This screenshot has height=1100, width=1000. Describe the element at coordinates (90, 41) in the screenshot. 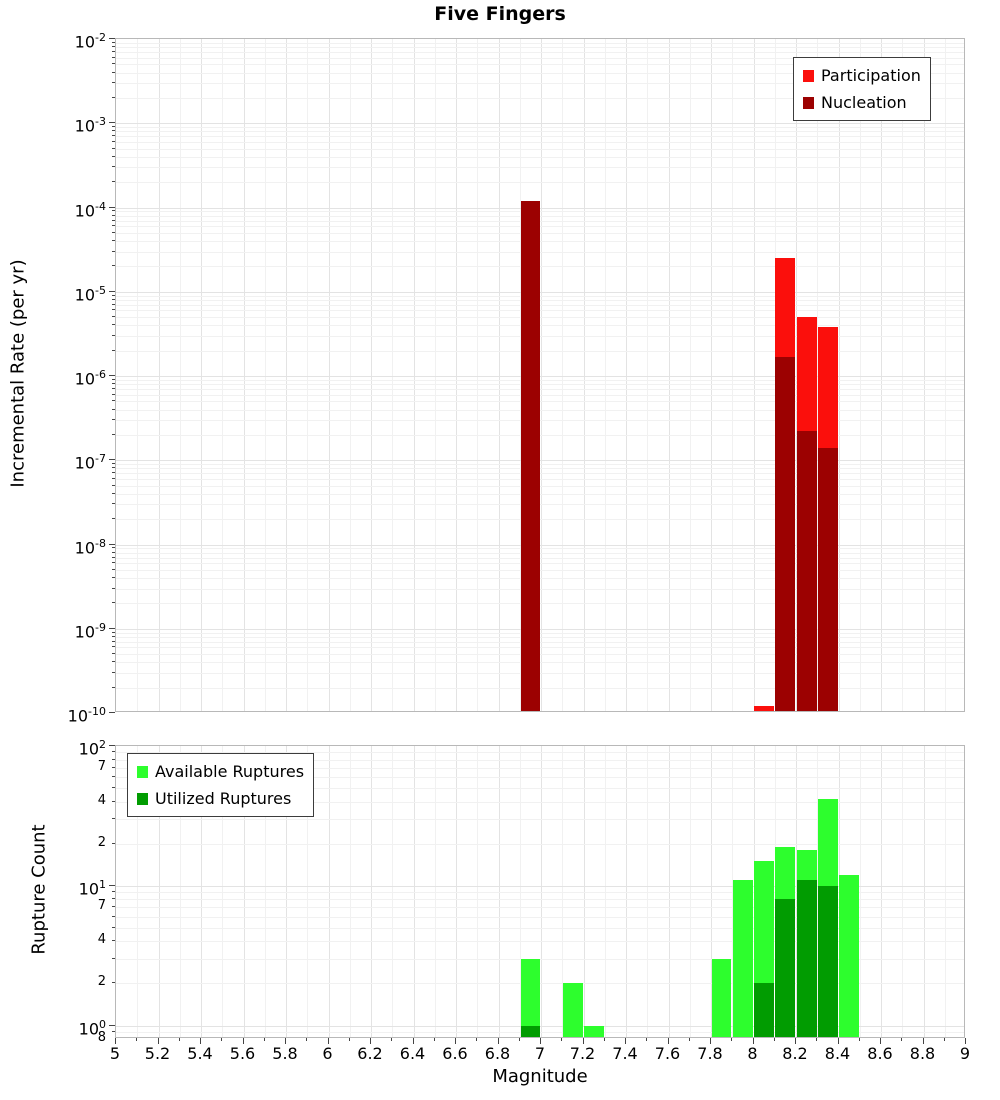

I see `y-tick-label: 10⁻²` at that location.